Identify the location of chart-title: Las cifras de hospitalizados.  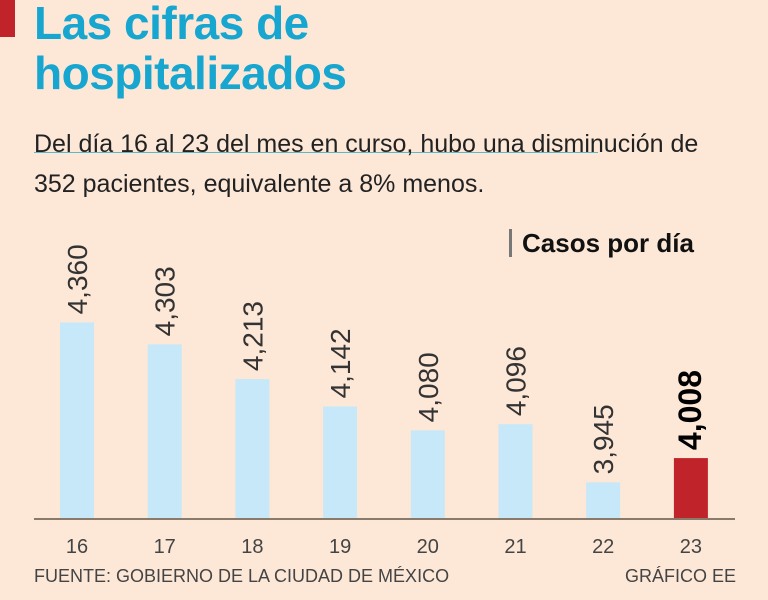
(190, 49).